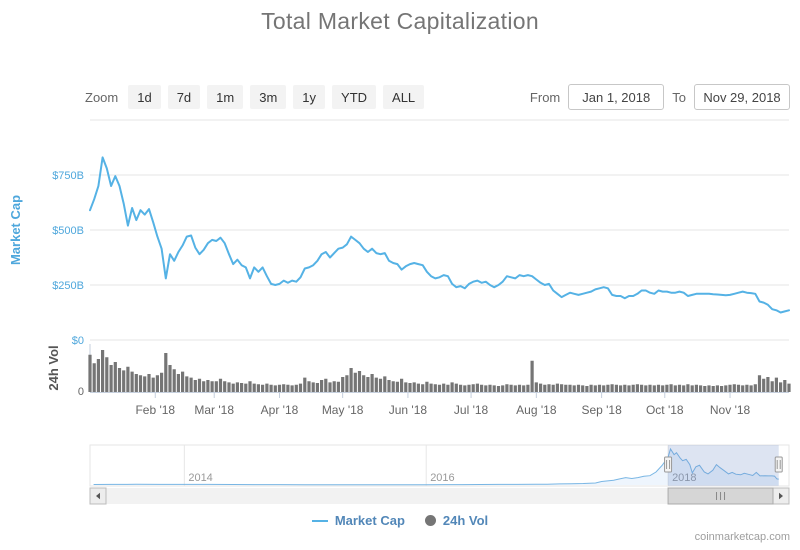 This screenshot has height=550, width=800. What do you see at coordinates (742, 97) in the screenshot?
I see `to-date-input` at bounding box center [742, 97].